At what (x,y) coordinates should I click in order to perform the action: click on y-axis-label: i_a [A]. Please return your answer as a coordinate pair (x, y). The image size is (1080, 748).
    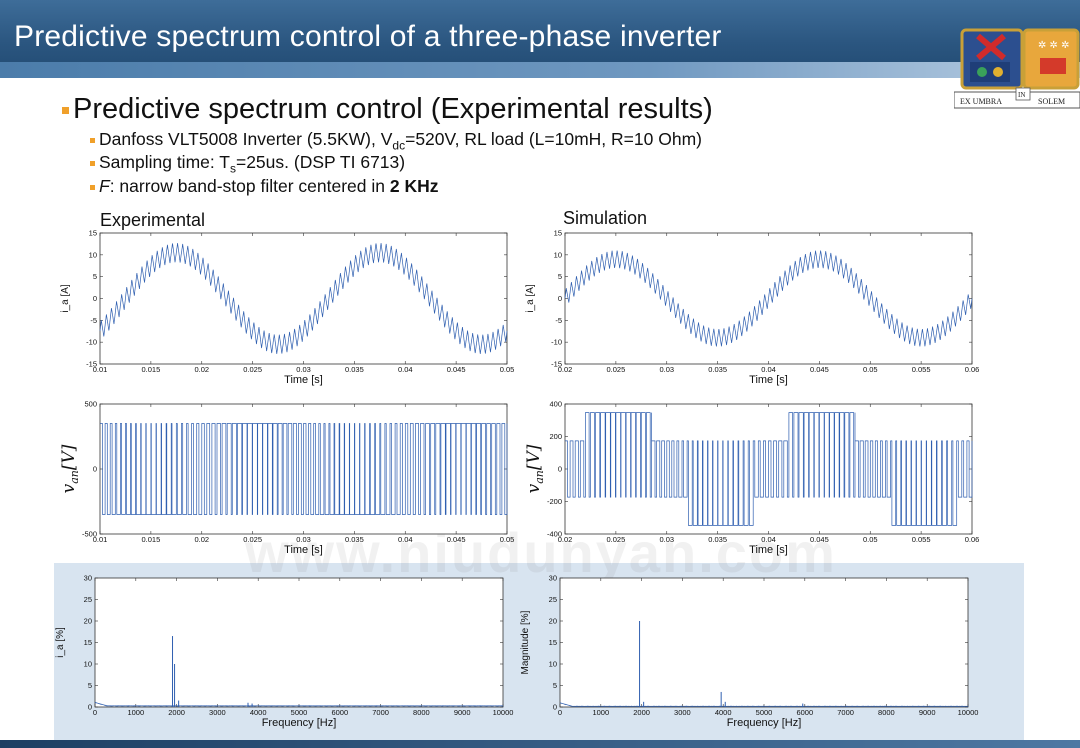
    Looking at the image, I should click on (530, 298).